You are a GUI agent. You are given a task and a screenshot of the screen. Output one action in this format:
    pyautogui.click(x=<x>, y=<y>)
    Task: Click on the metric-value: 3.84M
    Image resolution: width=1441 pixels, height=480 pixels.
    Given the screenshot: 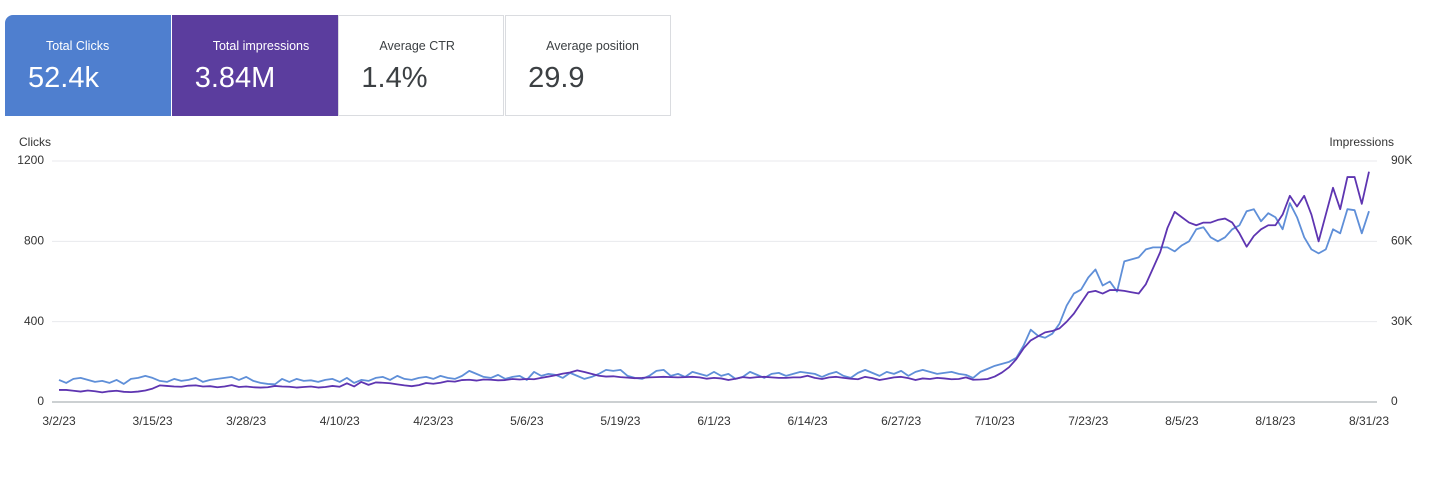 What is the action you would take?
    pyautogui.click(x=235, y=78)
    